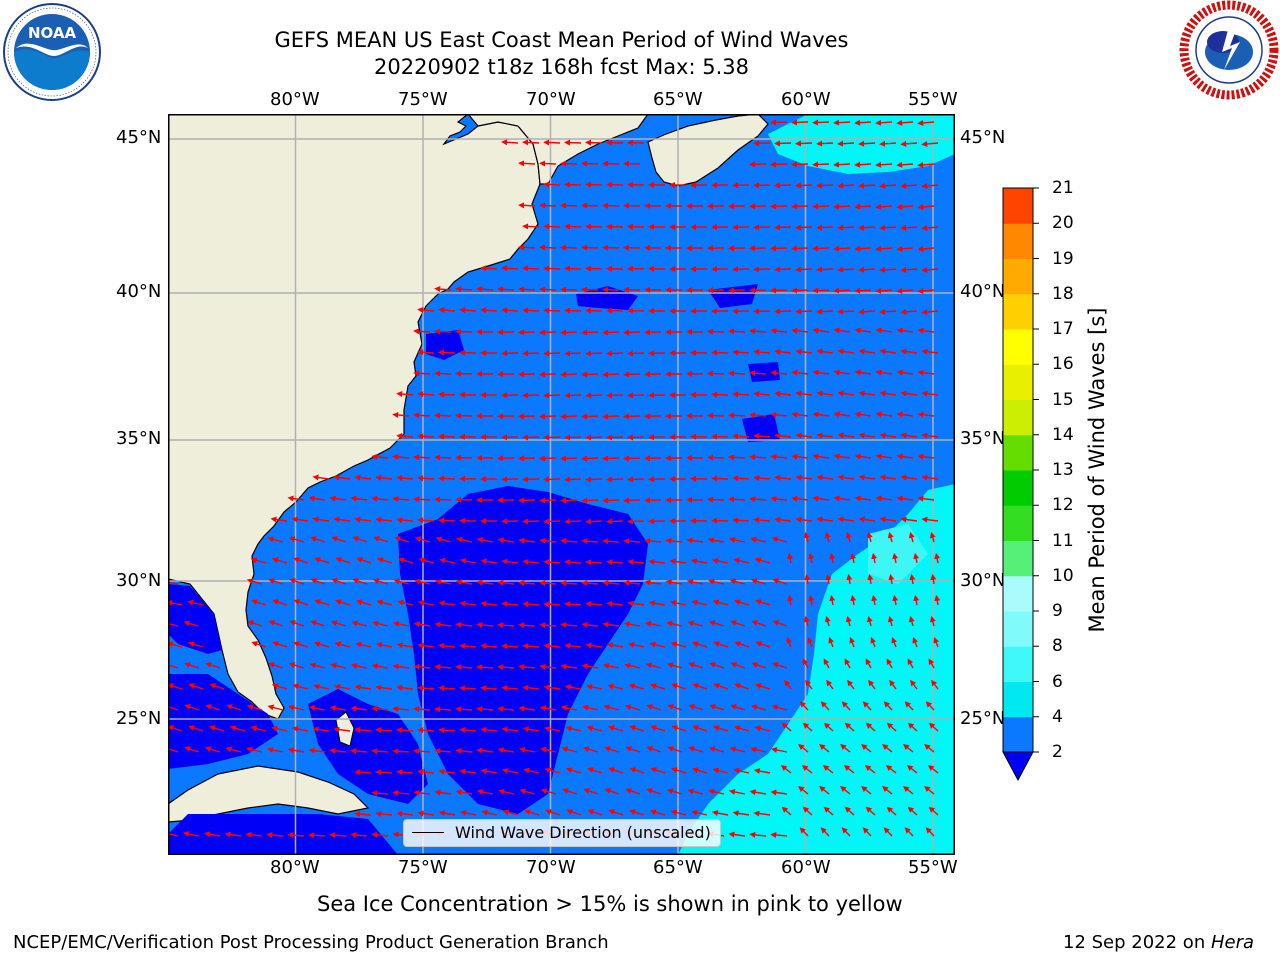 Image resolution: width=1280 pixels, height=960 pixels. What do you see at coordinates (551, 99) in the screenshot?
I see `lon-label-top-70w: 70°W` at bounding box center [551, 99].